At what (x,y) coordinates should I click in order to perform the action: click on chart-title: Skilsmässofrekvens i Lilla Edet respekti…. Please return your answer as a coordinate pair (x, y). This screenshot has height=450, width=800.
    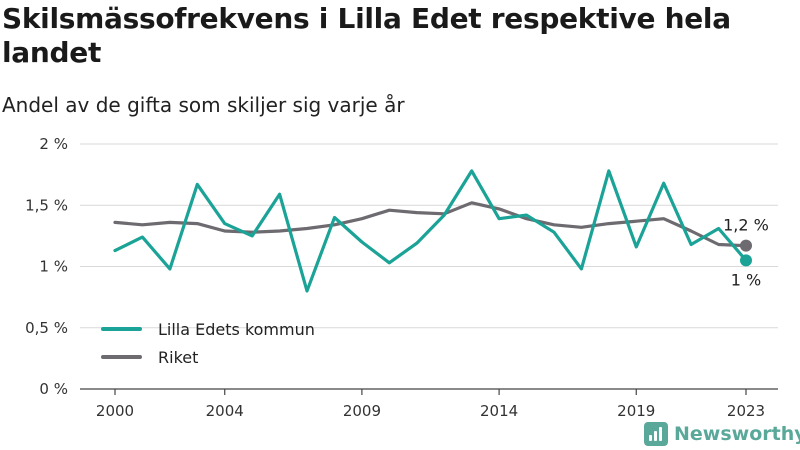
    Looking at the image, I should click on (366, 35).